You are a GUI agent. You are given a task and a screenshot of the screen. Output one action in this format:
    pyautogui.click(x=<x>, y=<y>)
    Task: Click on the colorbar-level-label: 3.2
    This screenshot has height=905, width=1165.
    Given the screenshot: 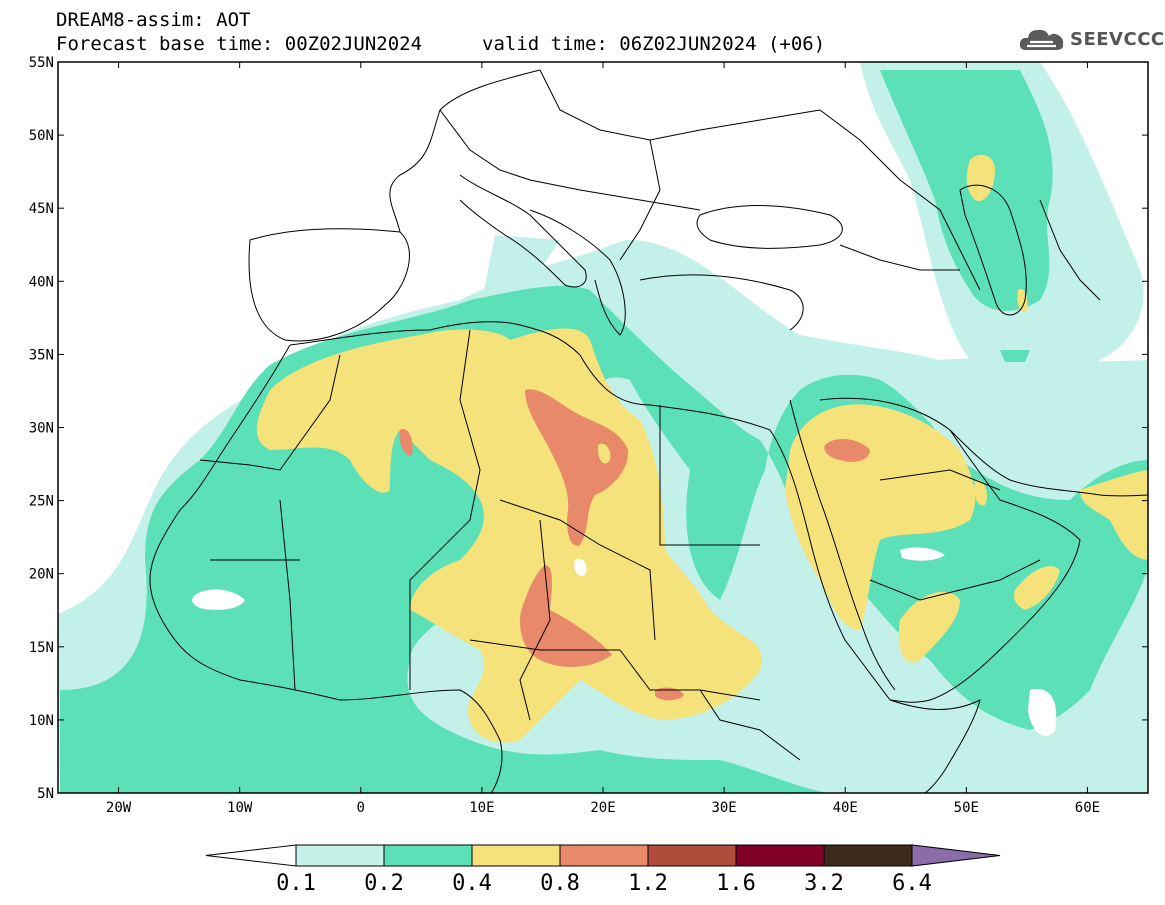 What is the action you would take?
    pyautogui.click(x=824, y=884)
    